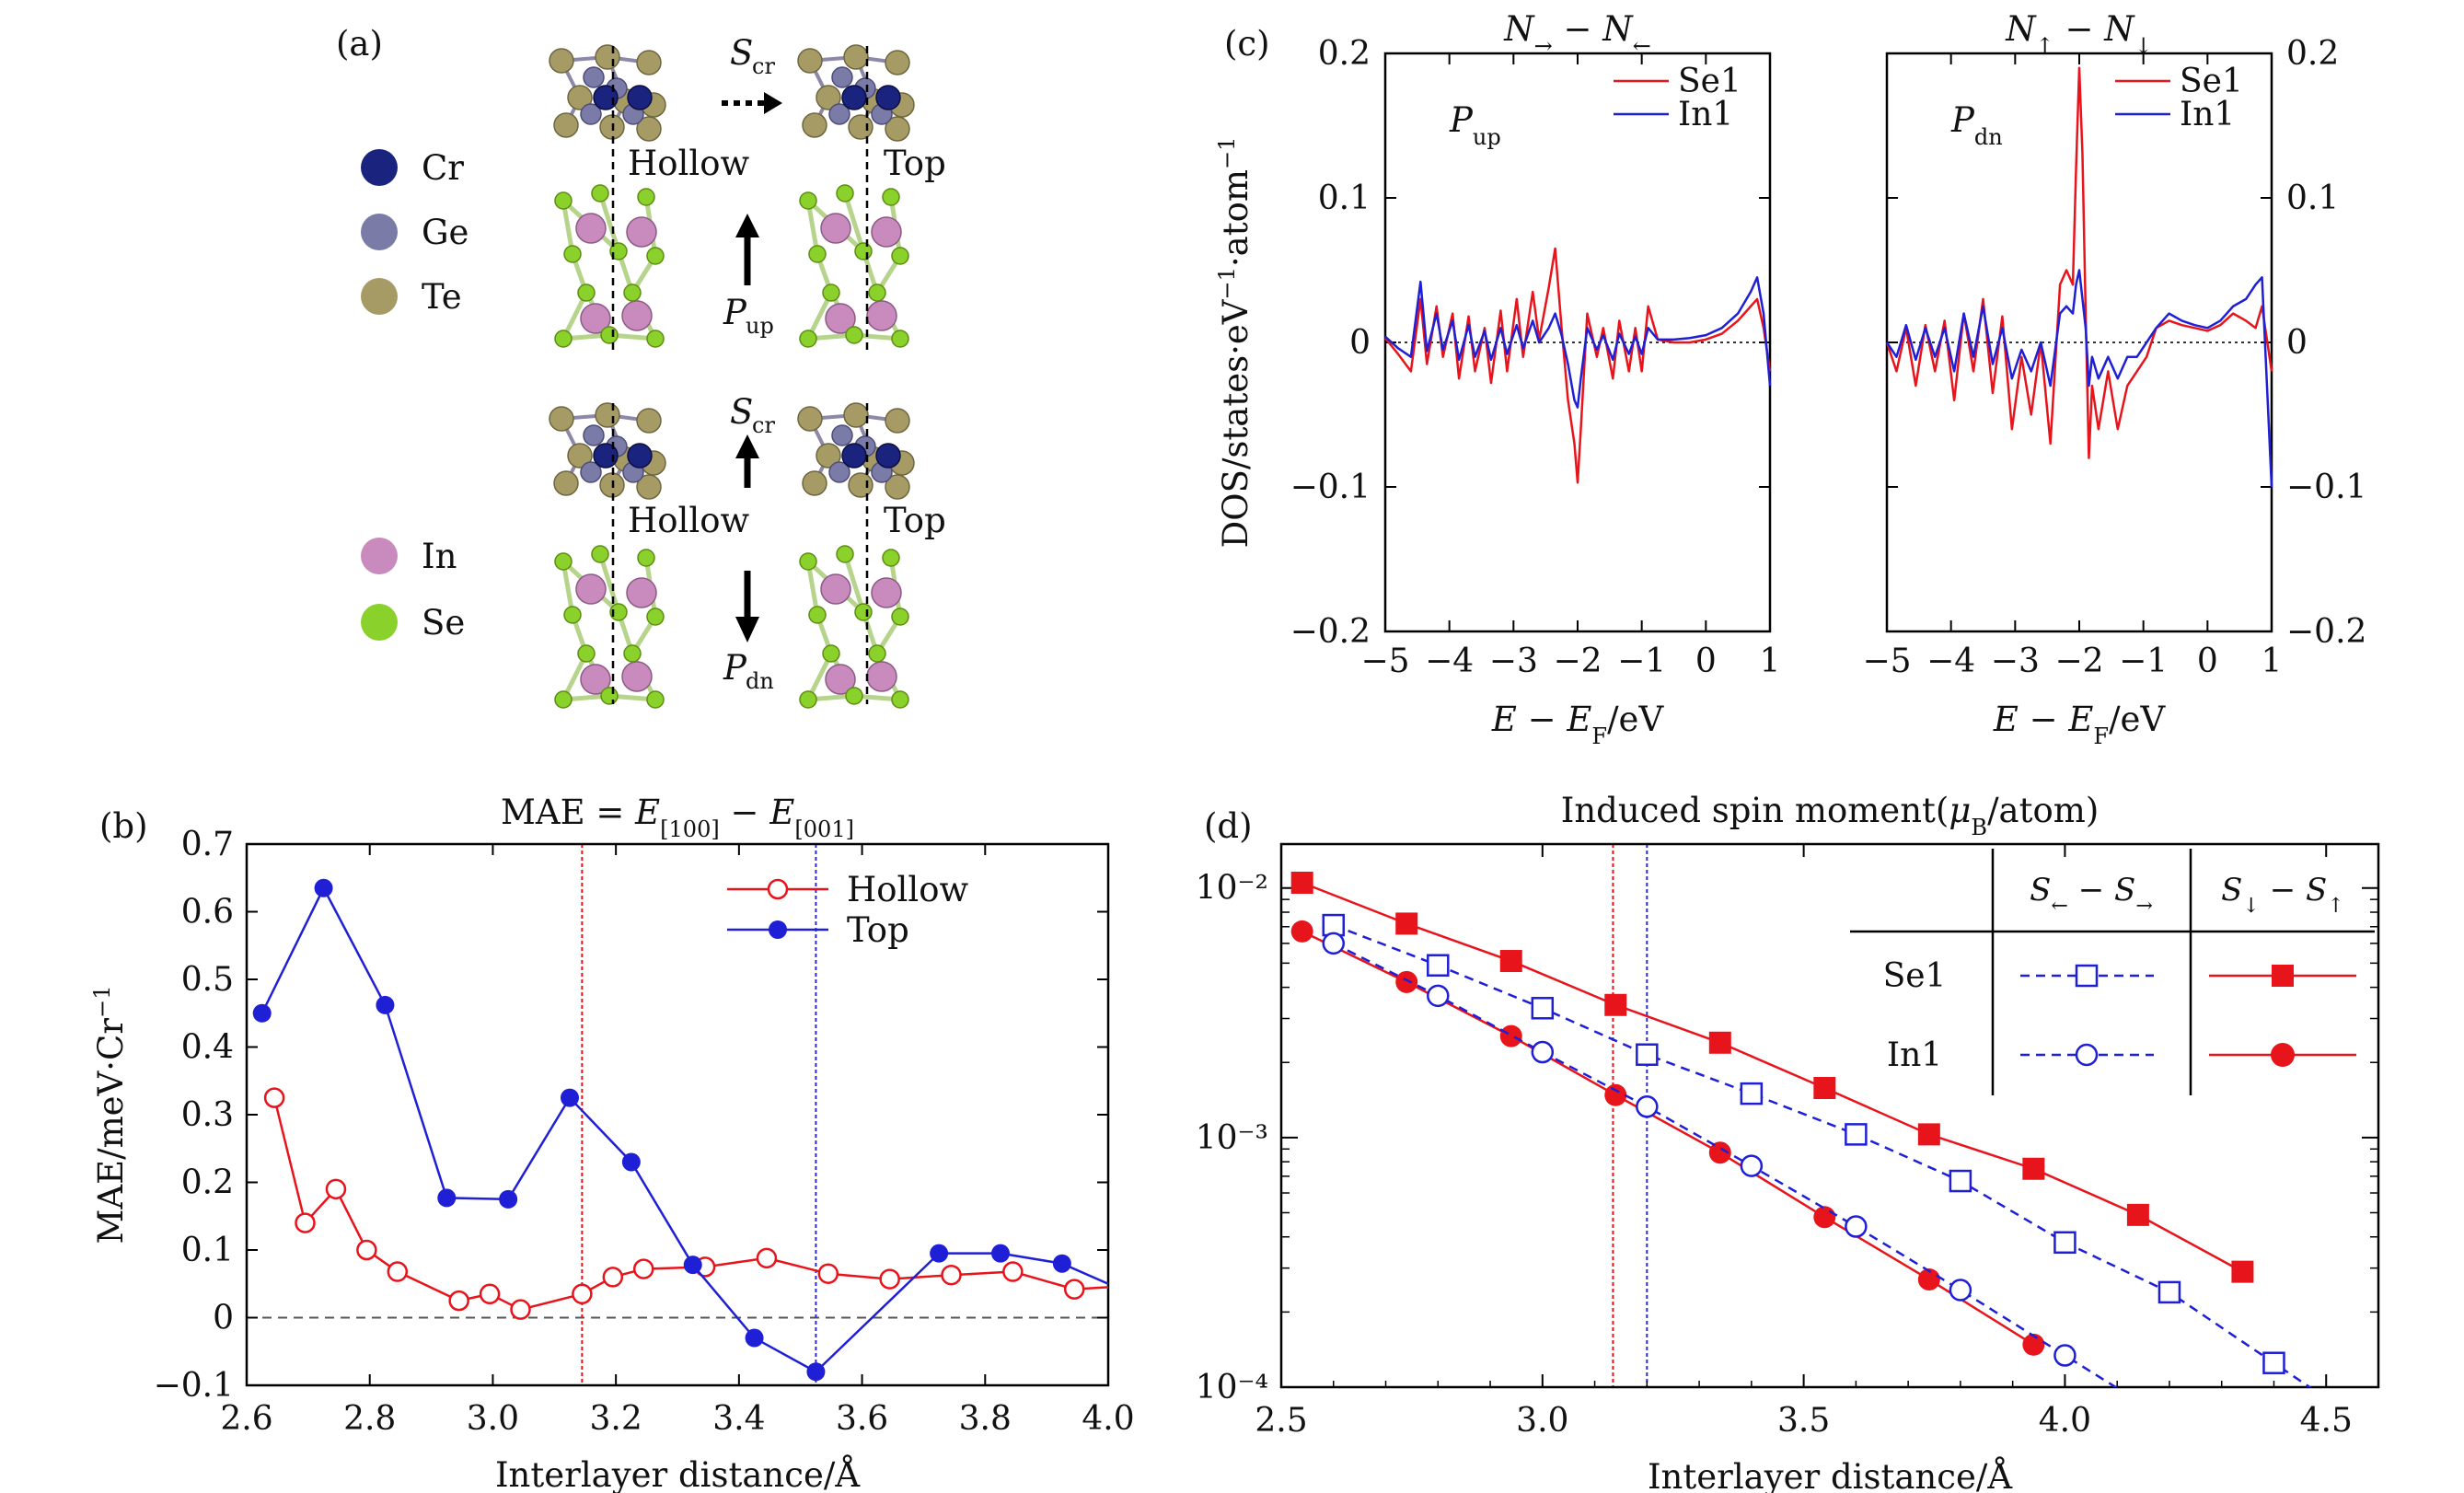  I want to click on inse-top-lower-se-atom, so click(854, 696).